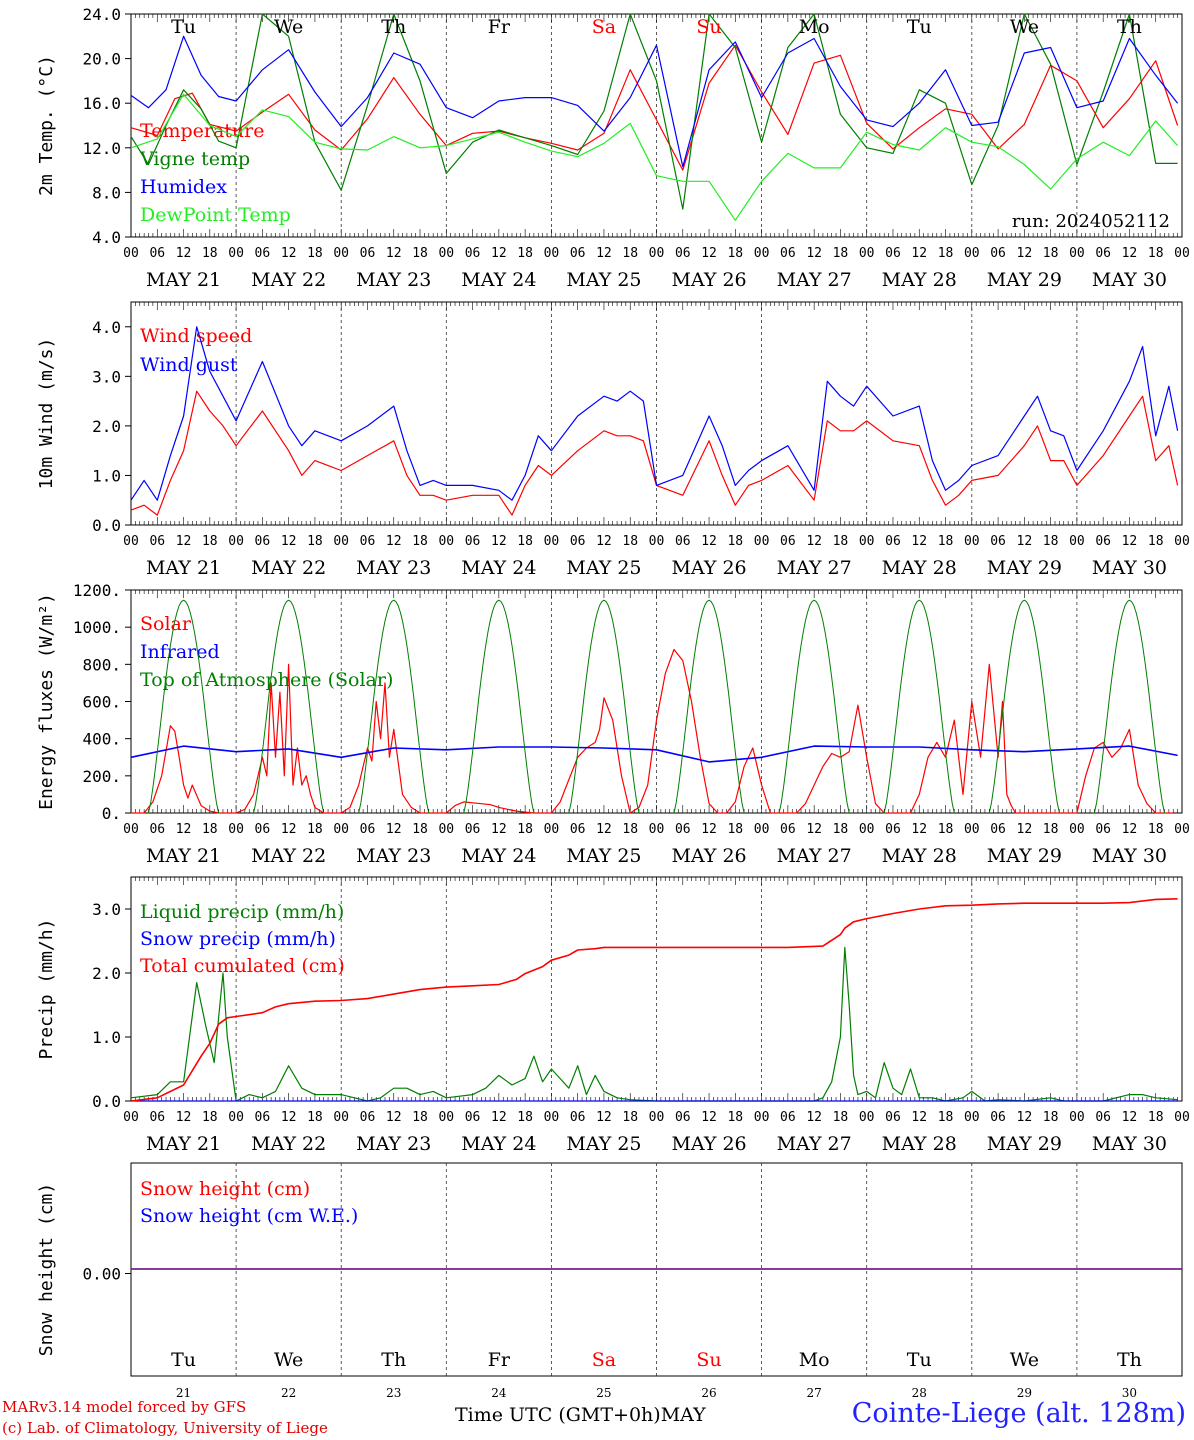 This screenshot has height=1440, width=1194. Describe the element at coordinates (499, 1392) in the screenshot. I see `day-number-label: 24` at that location.